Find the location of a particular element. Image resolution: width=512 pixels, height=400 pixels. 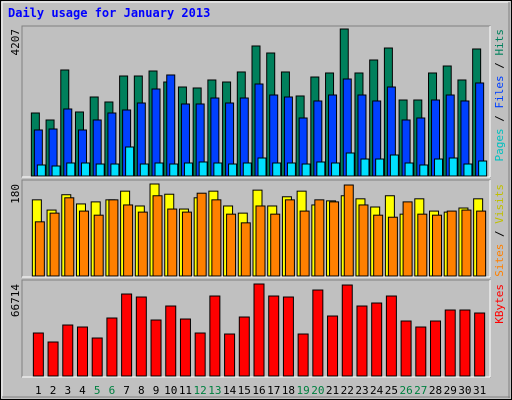

x-tick-label: 10 is located at coordinates (170, 390).